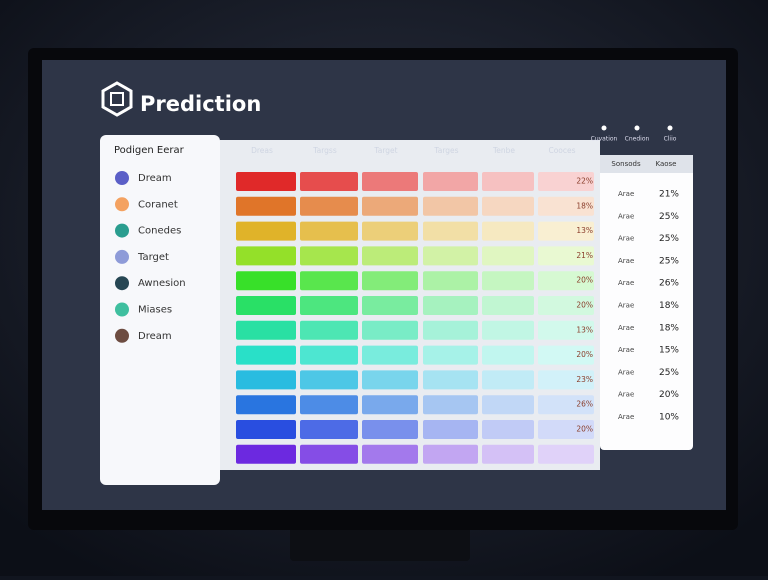 The image size is (768, 580). I want to click on sidebar-title: Podigen Eerar, so click(149, 150).